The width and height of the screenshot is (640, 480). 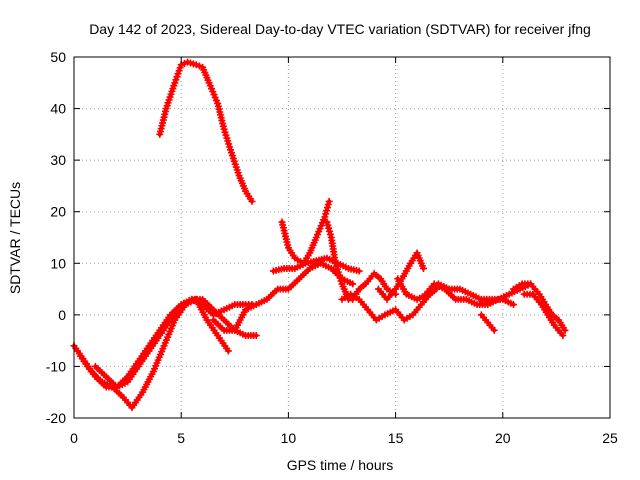 I want to click on x-tick-label: 10, so click(x=289, y=438).